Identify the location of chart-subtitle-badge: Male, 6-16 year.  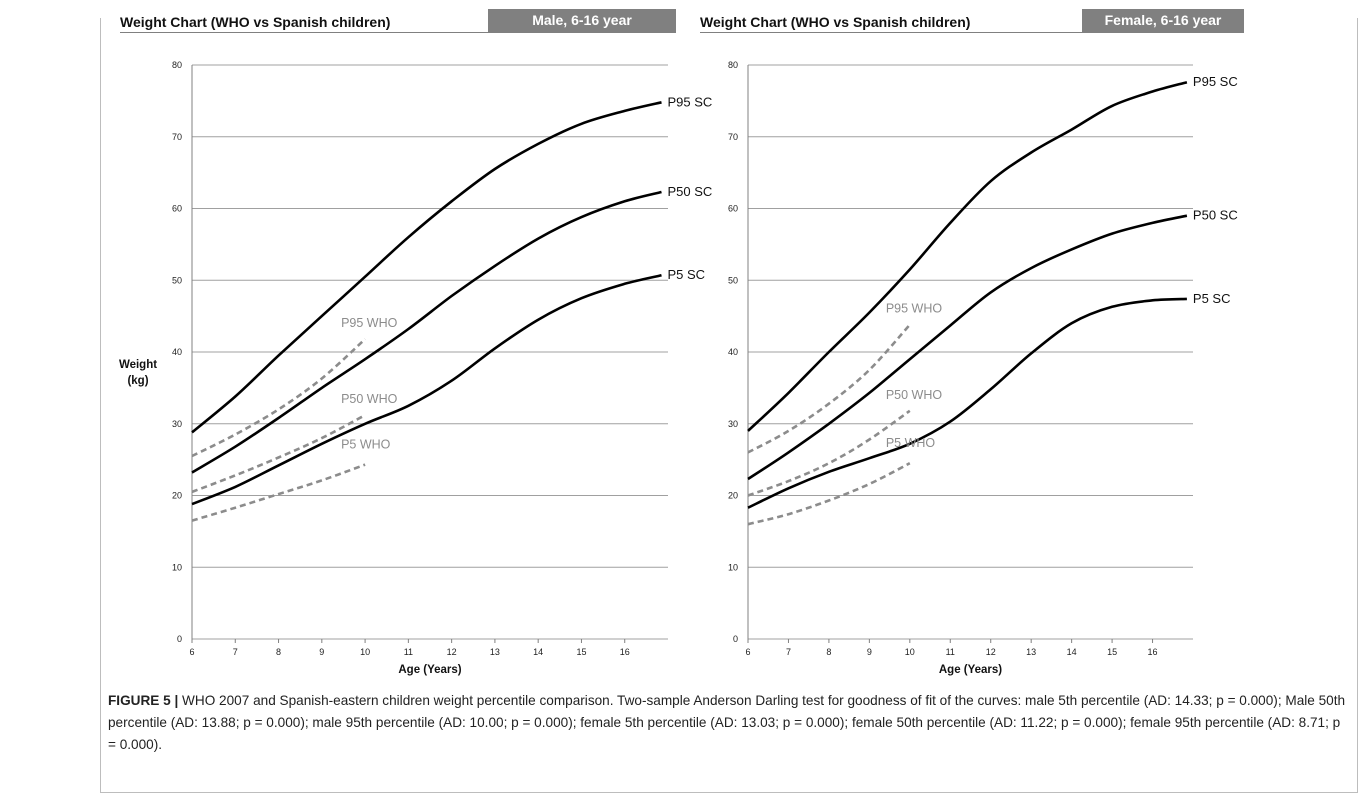
(582, 20).